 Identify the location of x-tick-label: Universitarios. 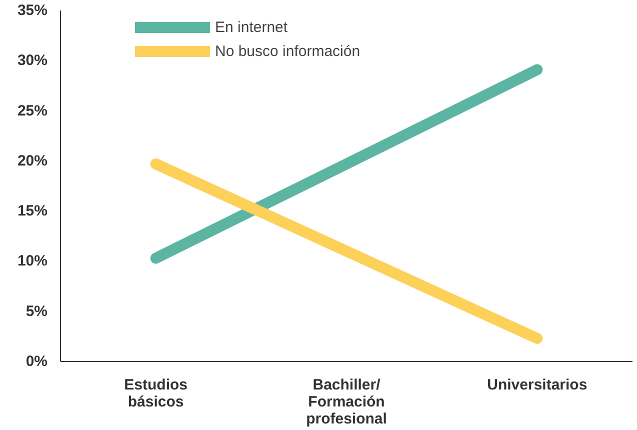
(537, 385).